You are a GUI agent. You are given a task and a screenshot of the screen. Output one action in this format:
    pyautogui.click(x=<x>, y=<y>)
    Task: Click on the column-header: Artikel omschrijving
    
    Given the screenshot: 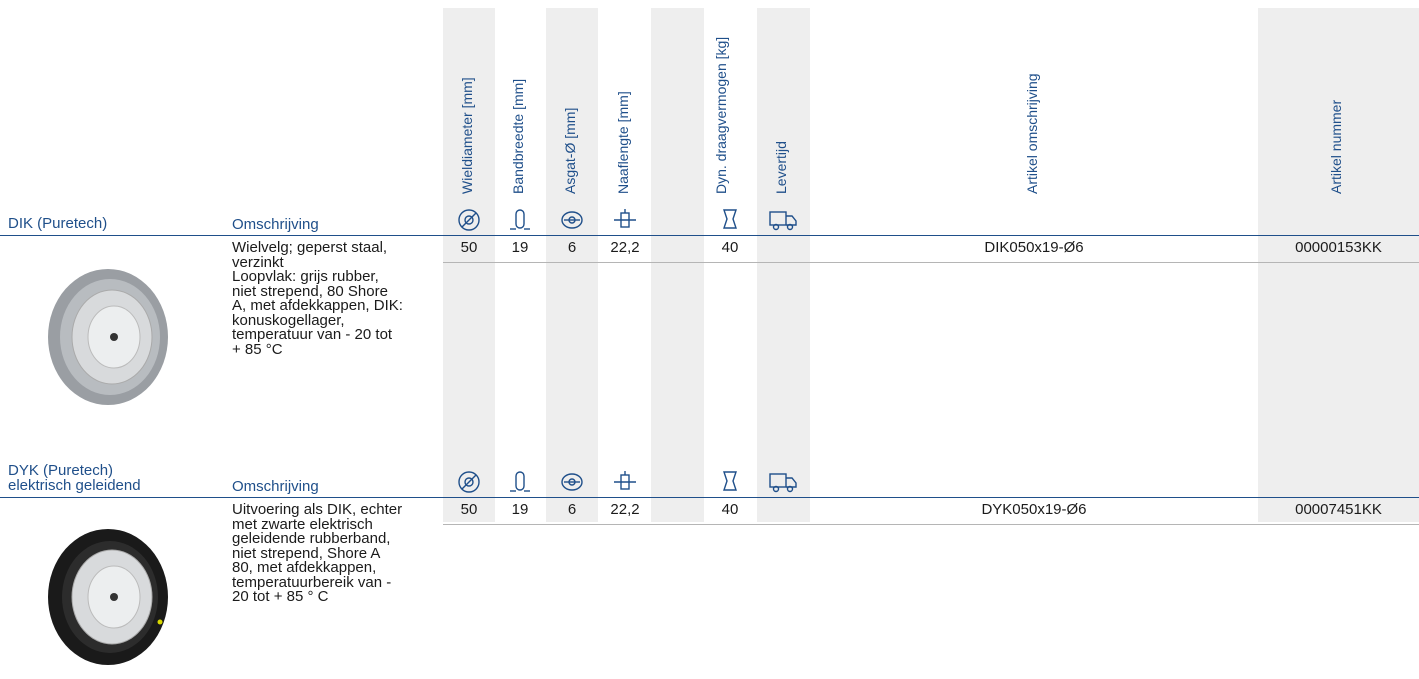 What is the action you would take?
    pyautogui.click(x=1032, y=133)
    